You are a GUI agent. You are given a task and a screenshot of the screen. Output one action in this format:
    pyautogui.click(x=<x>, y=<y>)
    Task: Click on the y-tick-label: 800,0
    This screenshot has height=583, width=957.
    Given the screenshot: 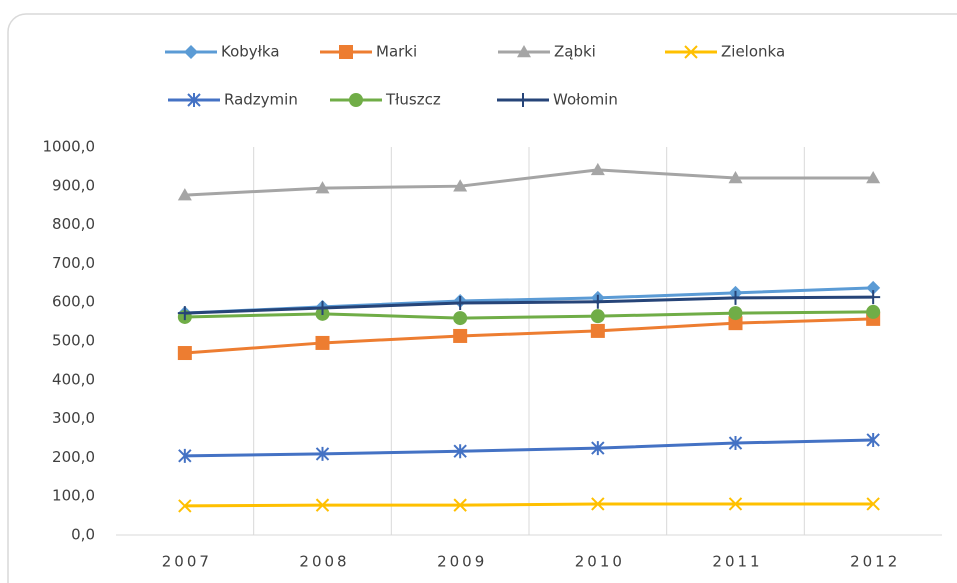 What is the action you would take?
    pyautogui.click(x=73, y=224)
    